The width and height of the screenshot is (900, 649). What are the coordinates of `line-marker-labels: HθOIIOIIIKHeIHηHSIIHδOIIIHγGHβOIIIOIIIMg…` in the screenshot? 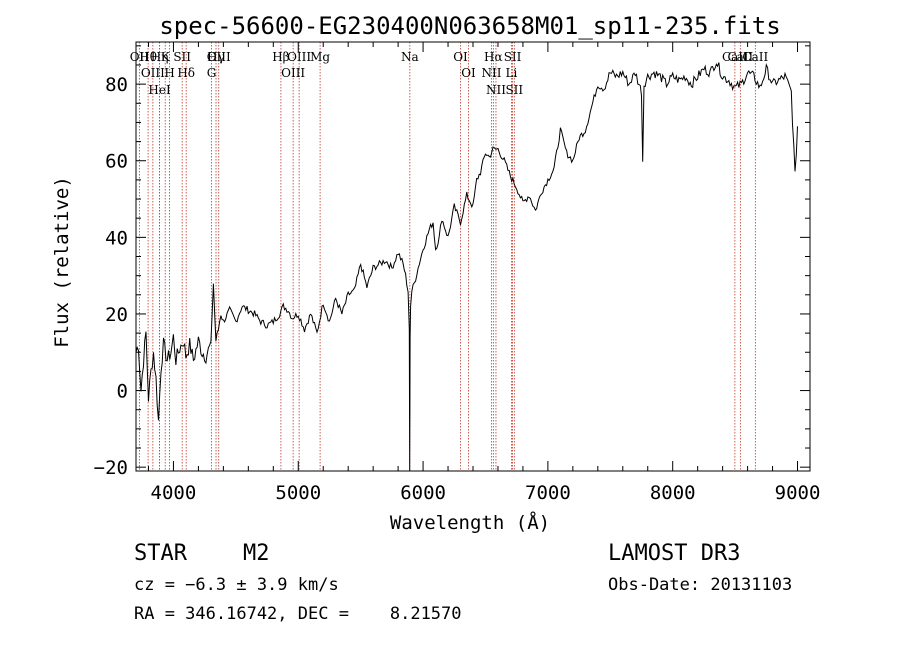 It's located at (449, 73).